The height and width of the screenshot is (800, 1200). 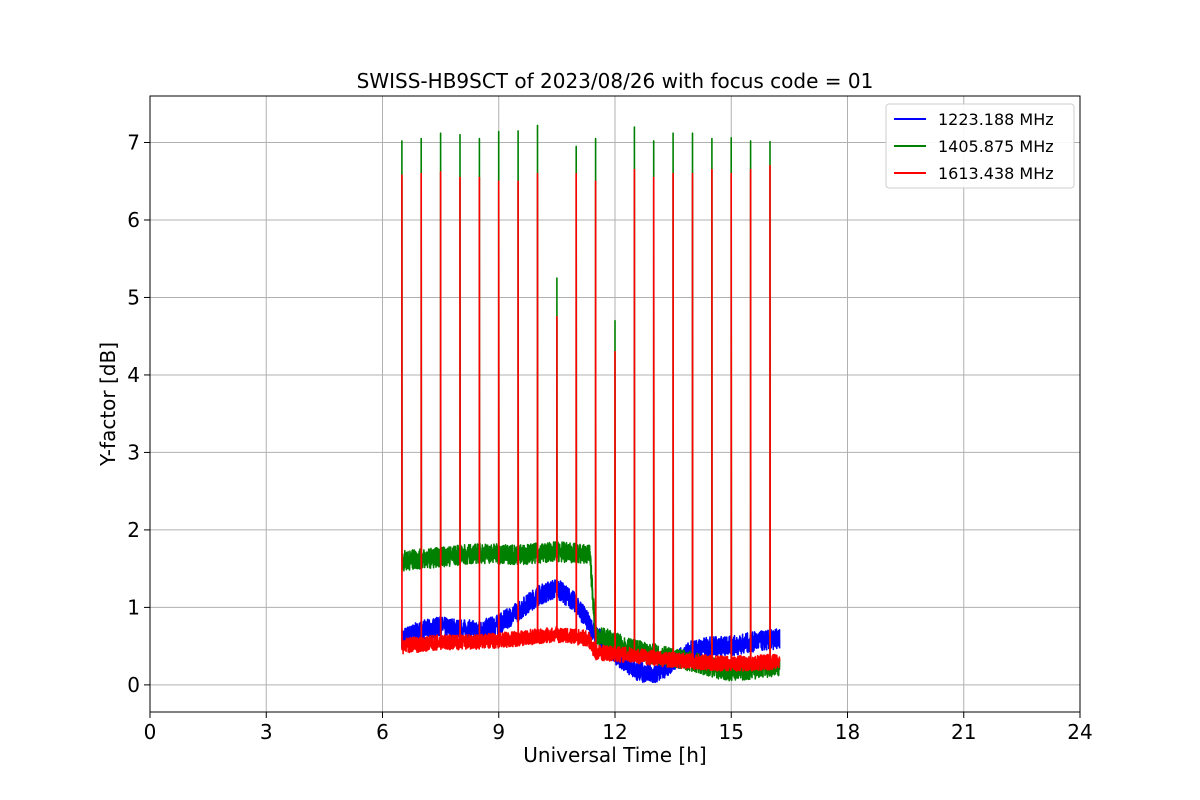 I want to click on legend-box, so click(x=980, y=146).